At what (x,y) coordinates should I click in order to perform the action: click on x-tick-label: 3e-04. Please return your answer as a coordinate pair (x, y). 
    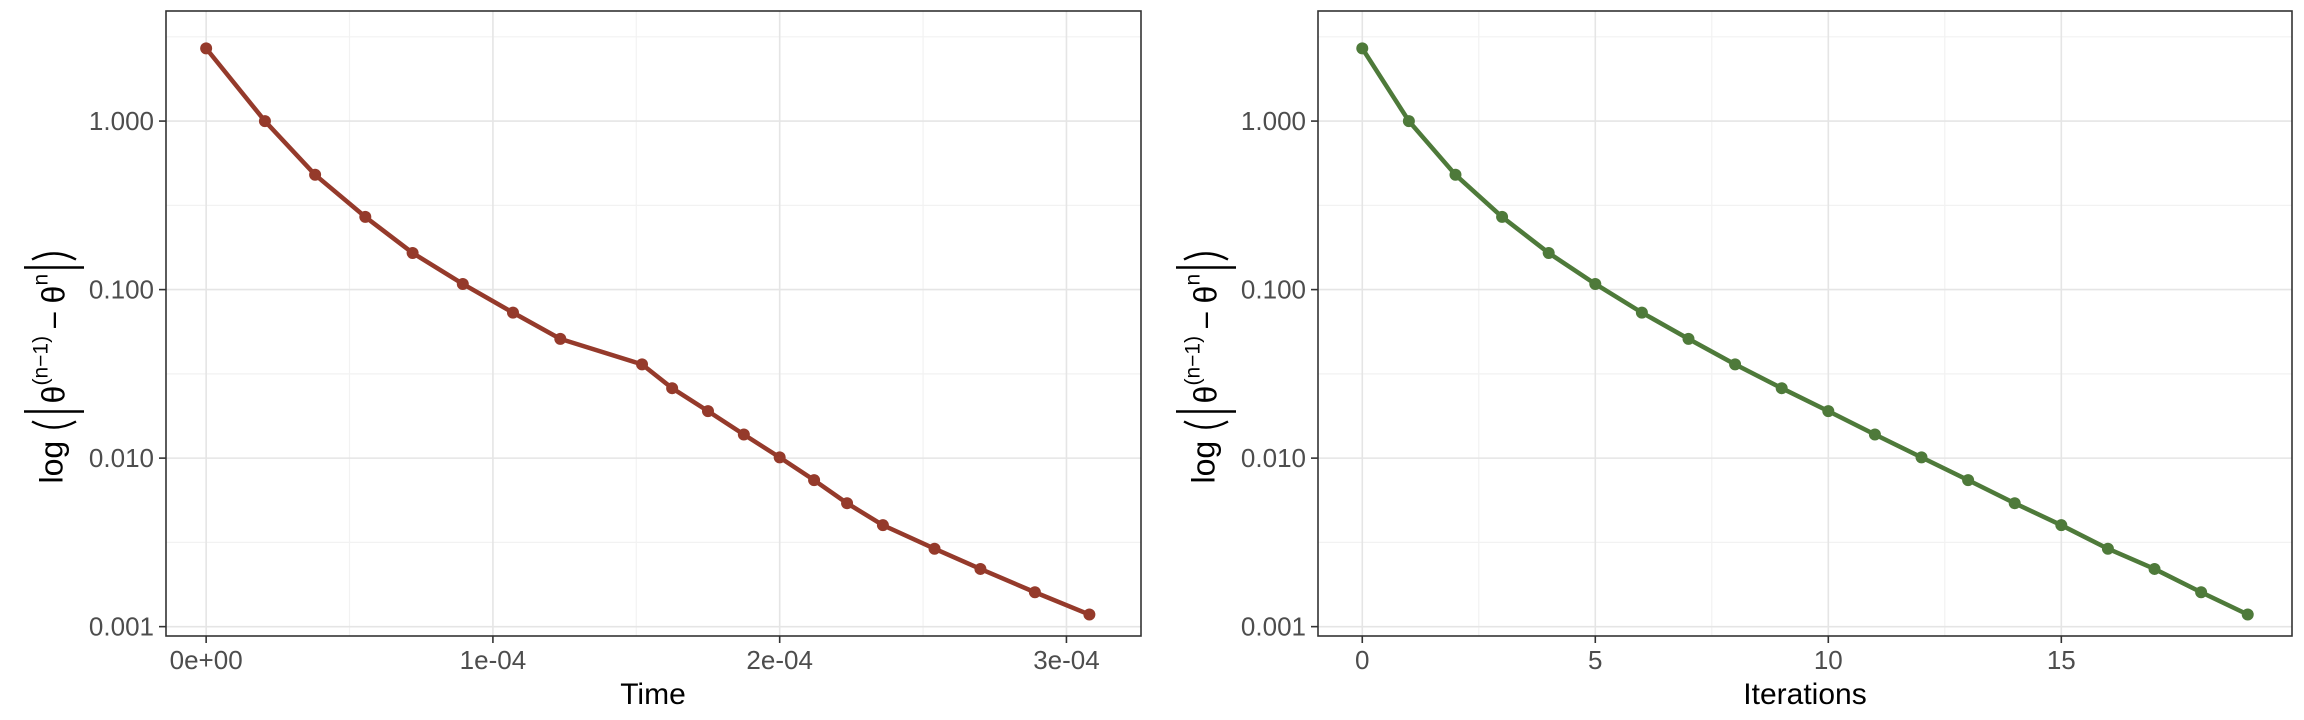
    Looking at the image, I should click on (1066, 660).